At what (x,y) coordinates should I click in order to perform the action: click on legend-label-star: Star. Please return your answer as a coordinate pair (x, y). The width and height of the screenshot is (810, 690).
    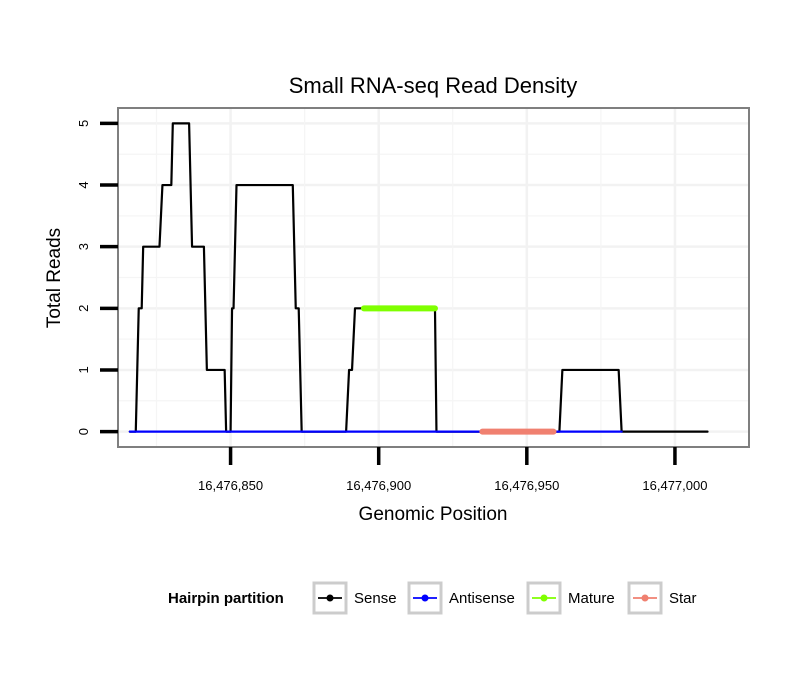
    Looking at the image, I should click on (683, 598).